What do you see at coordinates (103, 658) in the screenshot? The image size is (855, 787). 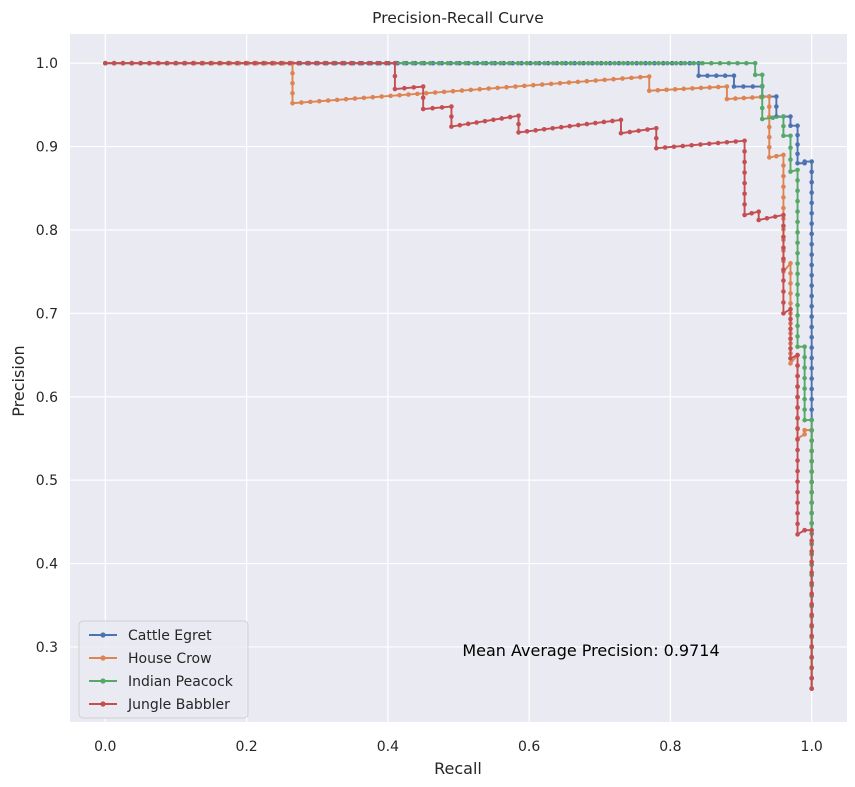 I see `legend-marker-house-crow` at bounding box center [103, 658].